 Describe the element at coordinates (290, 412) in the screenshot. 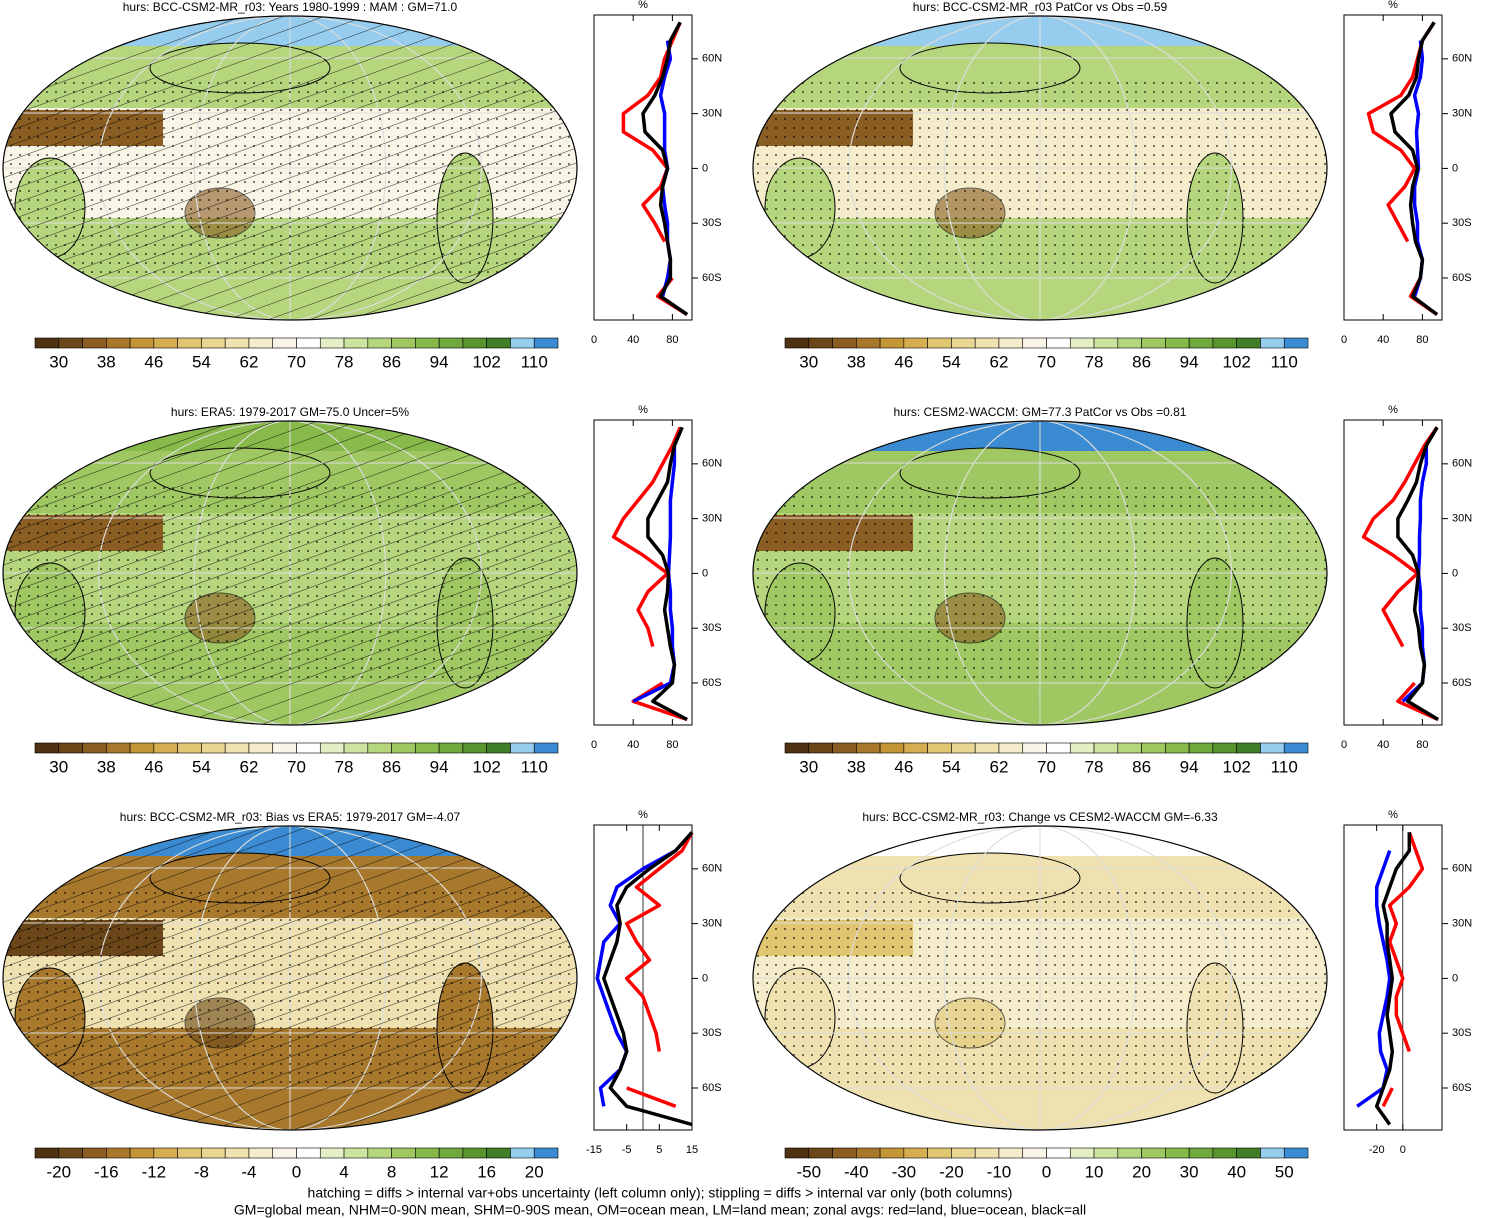

I see `map-title: hurs: ERA5: 1979-2017 GM=75.0 Uncer=5%` at that location.